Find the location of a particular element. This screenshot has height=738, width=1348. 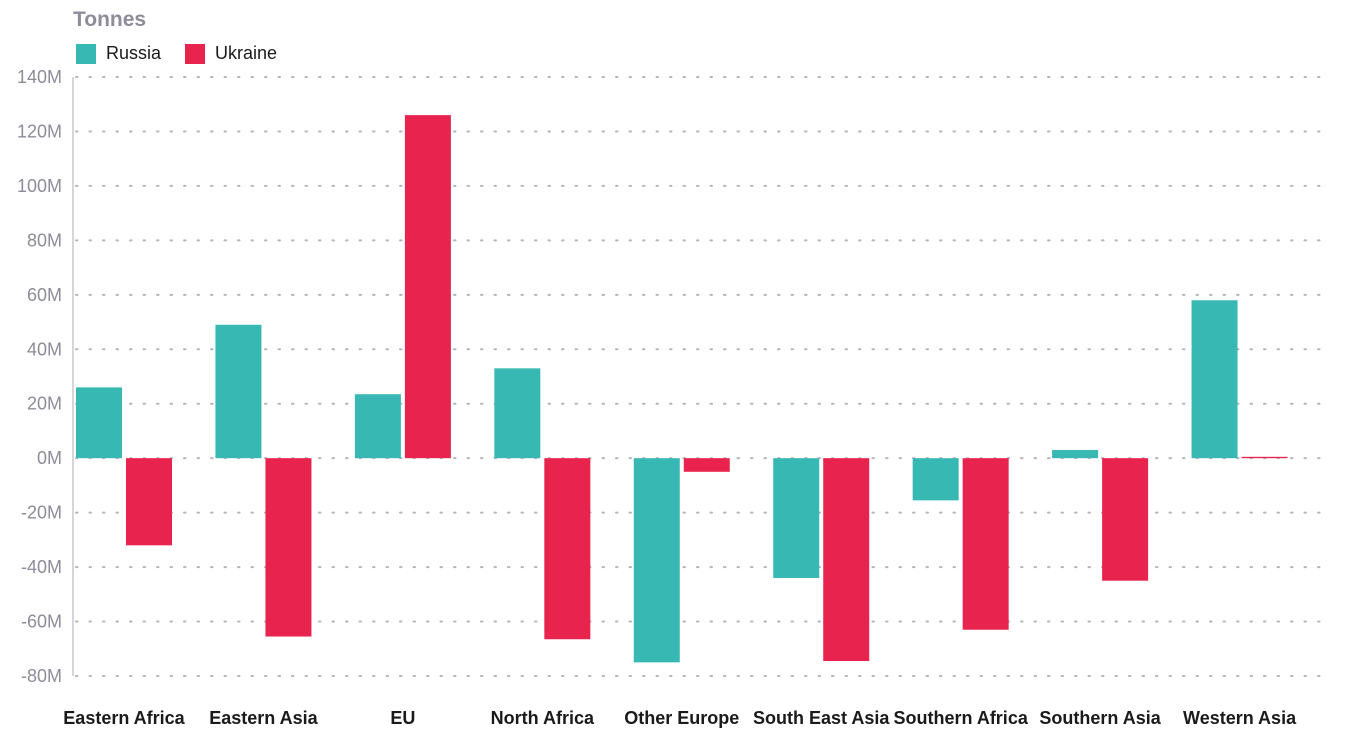

bar-russia-eastern-africa is located at coordinates (99, 423).